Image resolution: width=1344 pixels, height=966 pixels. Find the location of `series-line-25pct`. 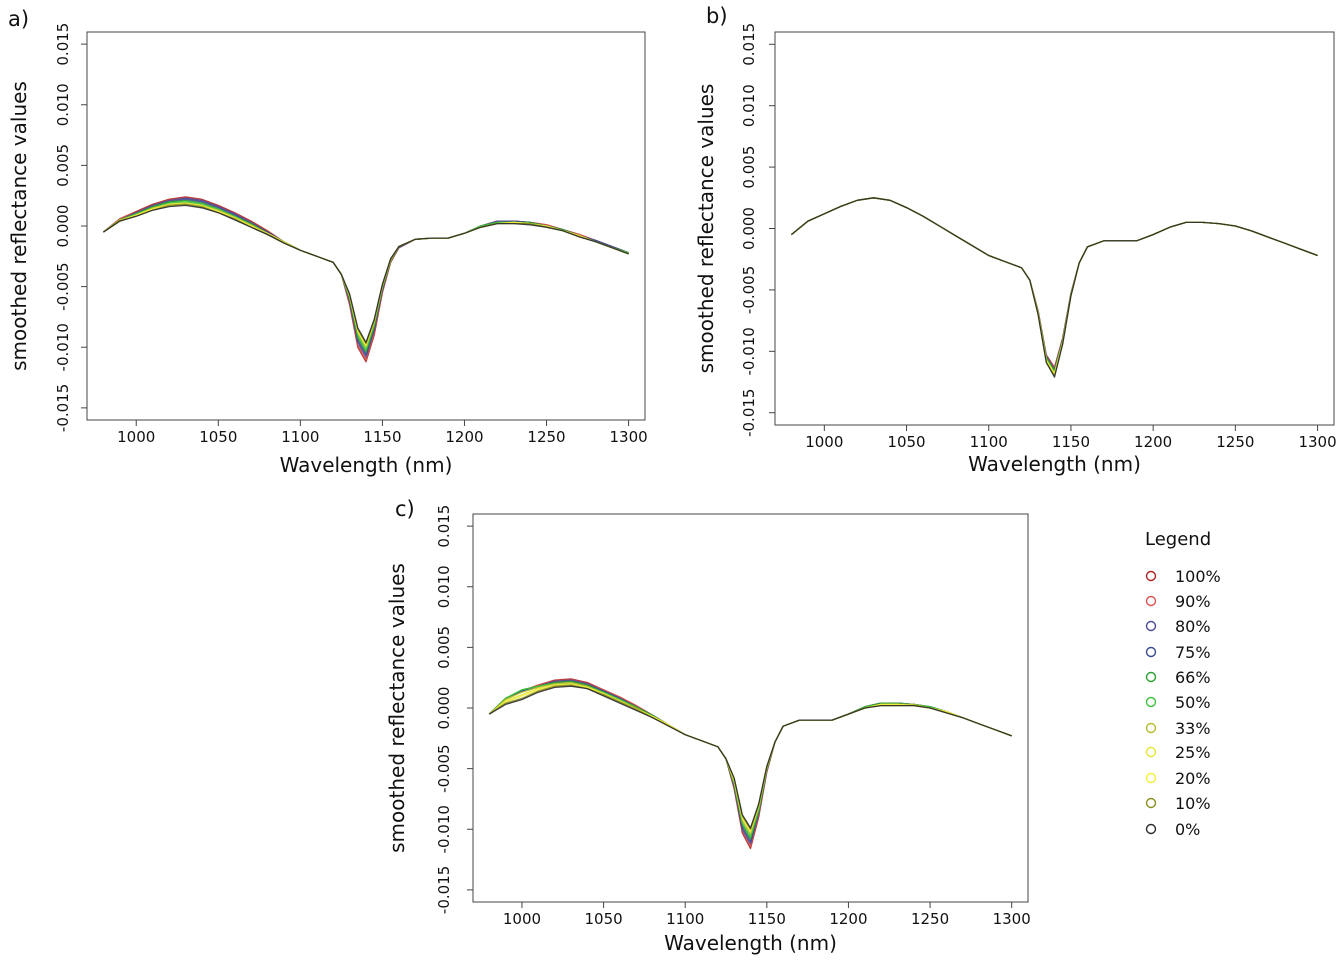

series-line-25pct is located at coordinates (1054, 286).